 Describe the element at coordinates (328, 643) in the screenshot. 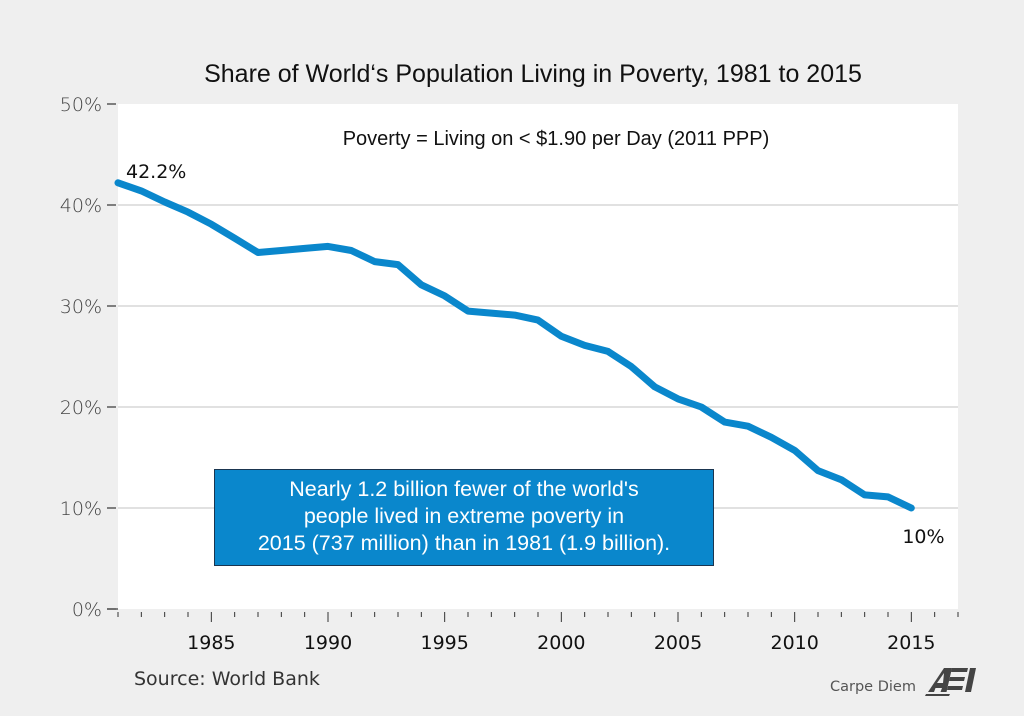

I see `x-tick-label: 1990` at that location.